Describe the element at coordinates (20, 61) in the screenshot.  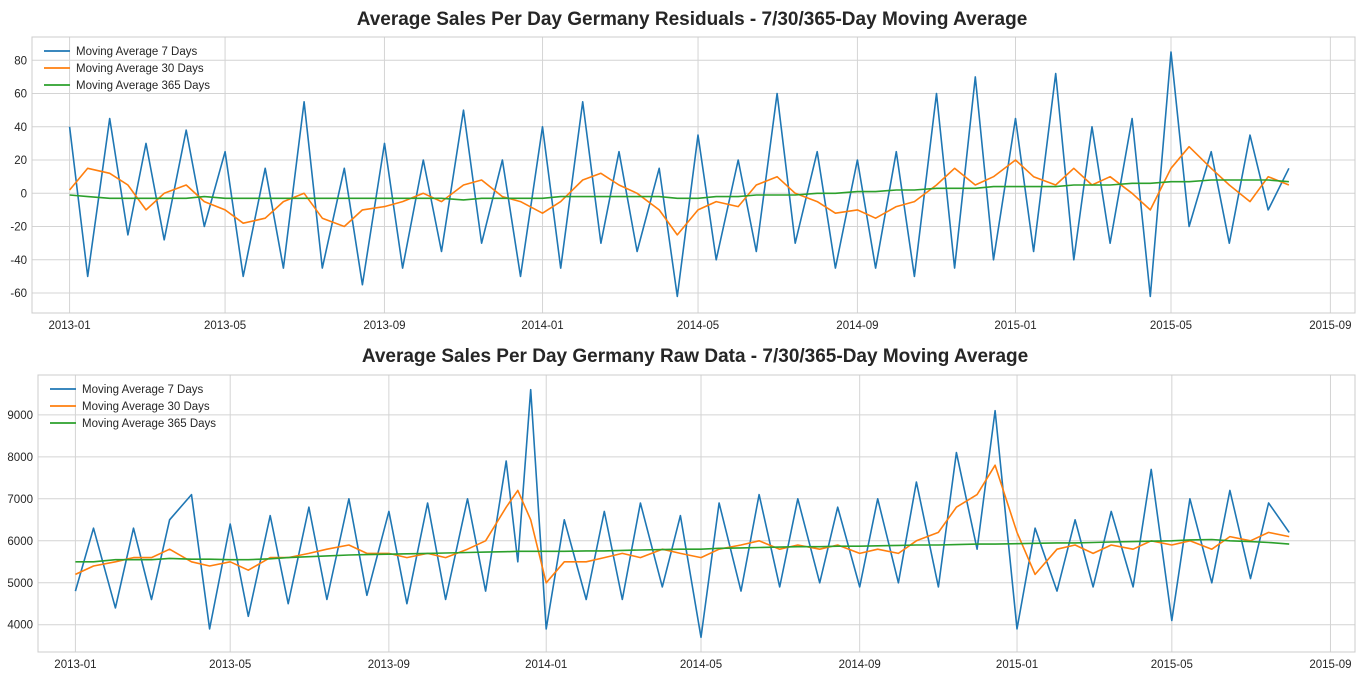
I see `y-tick-label: 80` at that location.